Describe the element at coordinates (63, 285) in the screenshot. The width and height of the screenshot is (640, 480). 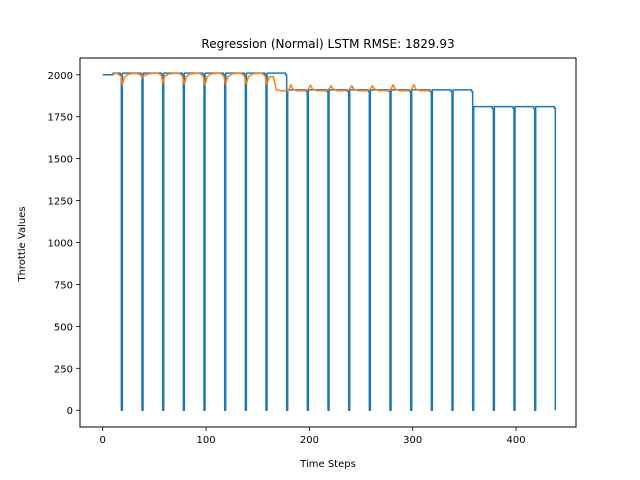
I see `y-tick-label-3: 750` at that location.